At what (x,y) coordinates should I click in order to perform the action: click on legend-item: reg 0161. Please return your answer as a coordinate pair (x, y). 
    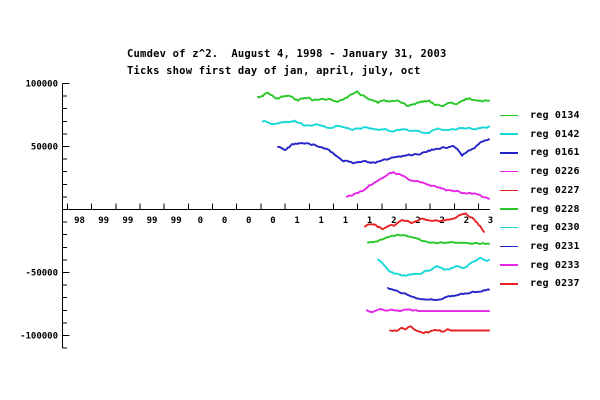
    Looking at the image, I should click on (540, 152).